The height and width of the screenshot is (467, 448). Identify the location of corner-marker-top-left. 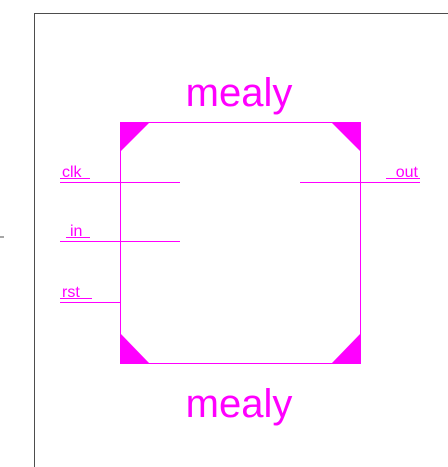
(135, 137).